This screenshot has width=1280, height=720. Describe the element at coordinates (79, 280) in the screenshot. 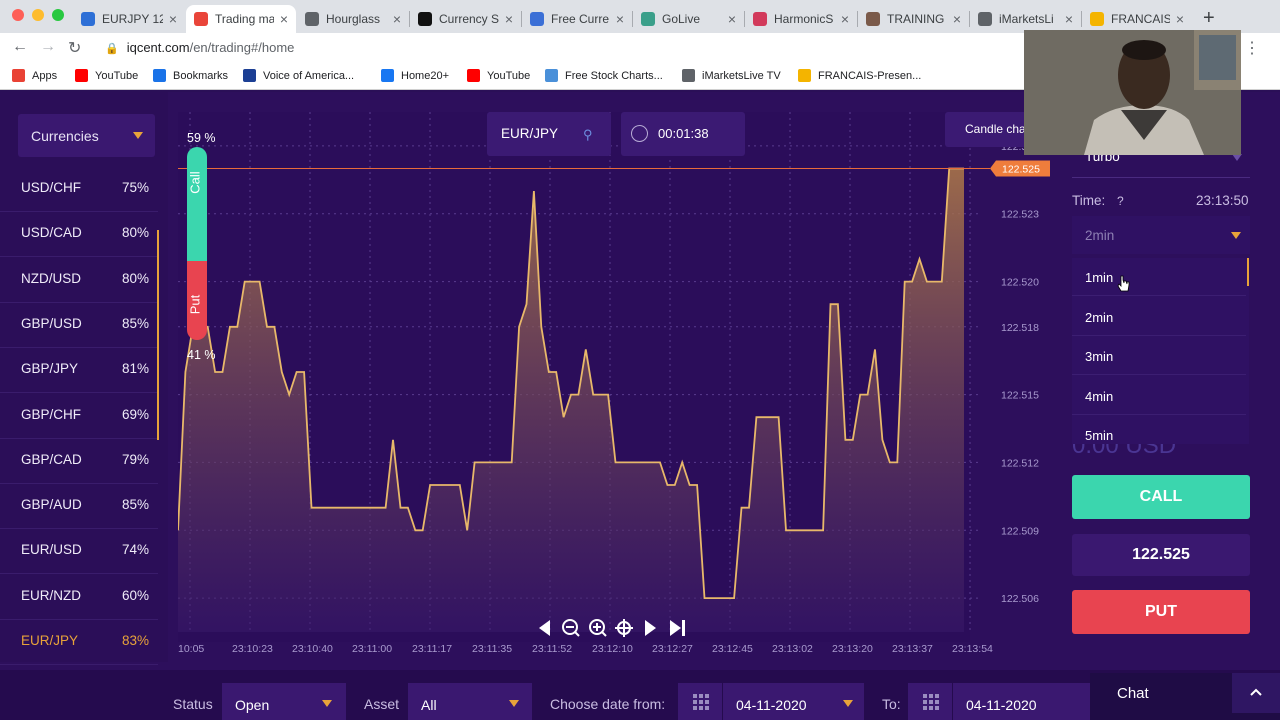

I see `asset-list-item: NZD/USD 80%` at that location.